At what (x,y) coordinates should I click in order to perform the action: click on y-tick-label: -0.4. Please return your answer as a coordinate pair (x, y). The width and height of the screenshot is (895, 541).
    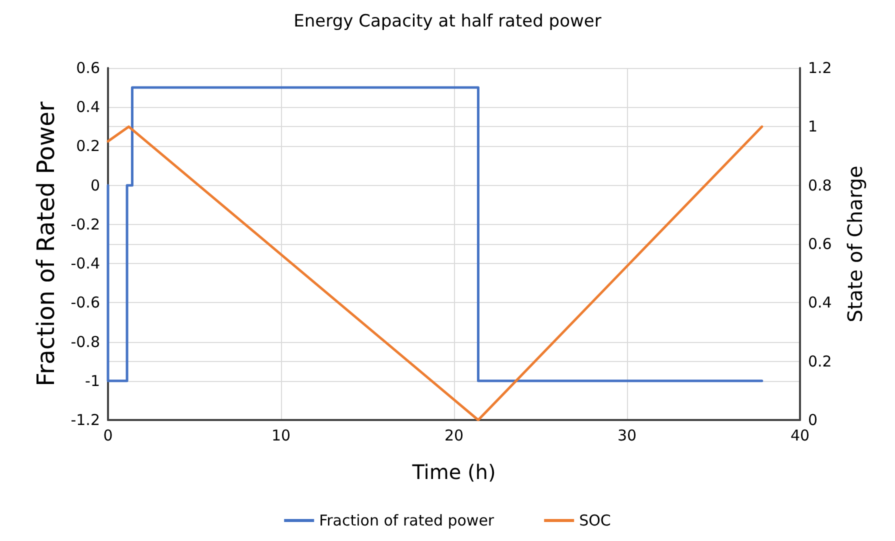
    Looking at the image, I should click on (85, 263).